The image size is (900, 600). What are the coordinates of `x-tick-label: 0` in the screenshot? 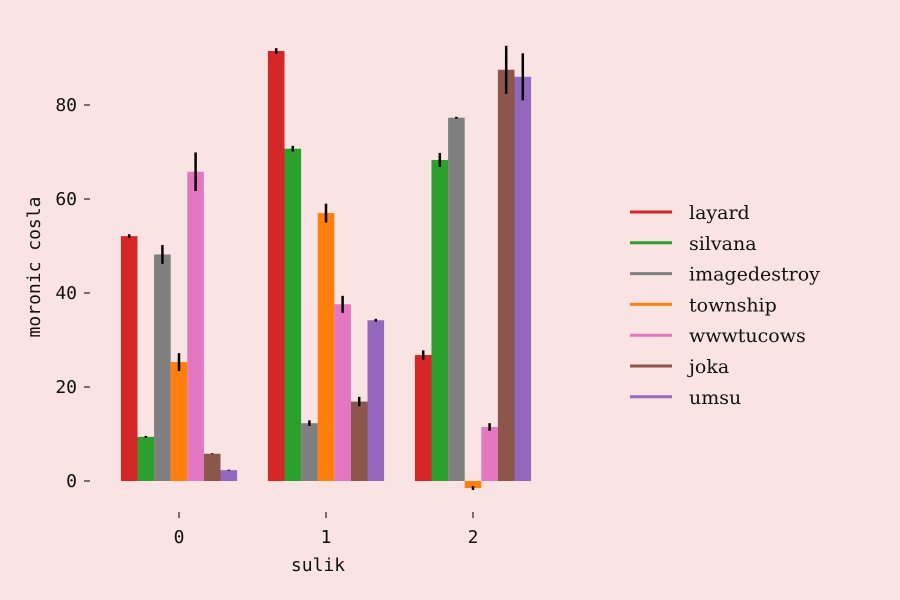 It's located at (179, 537).